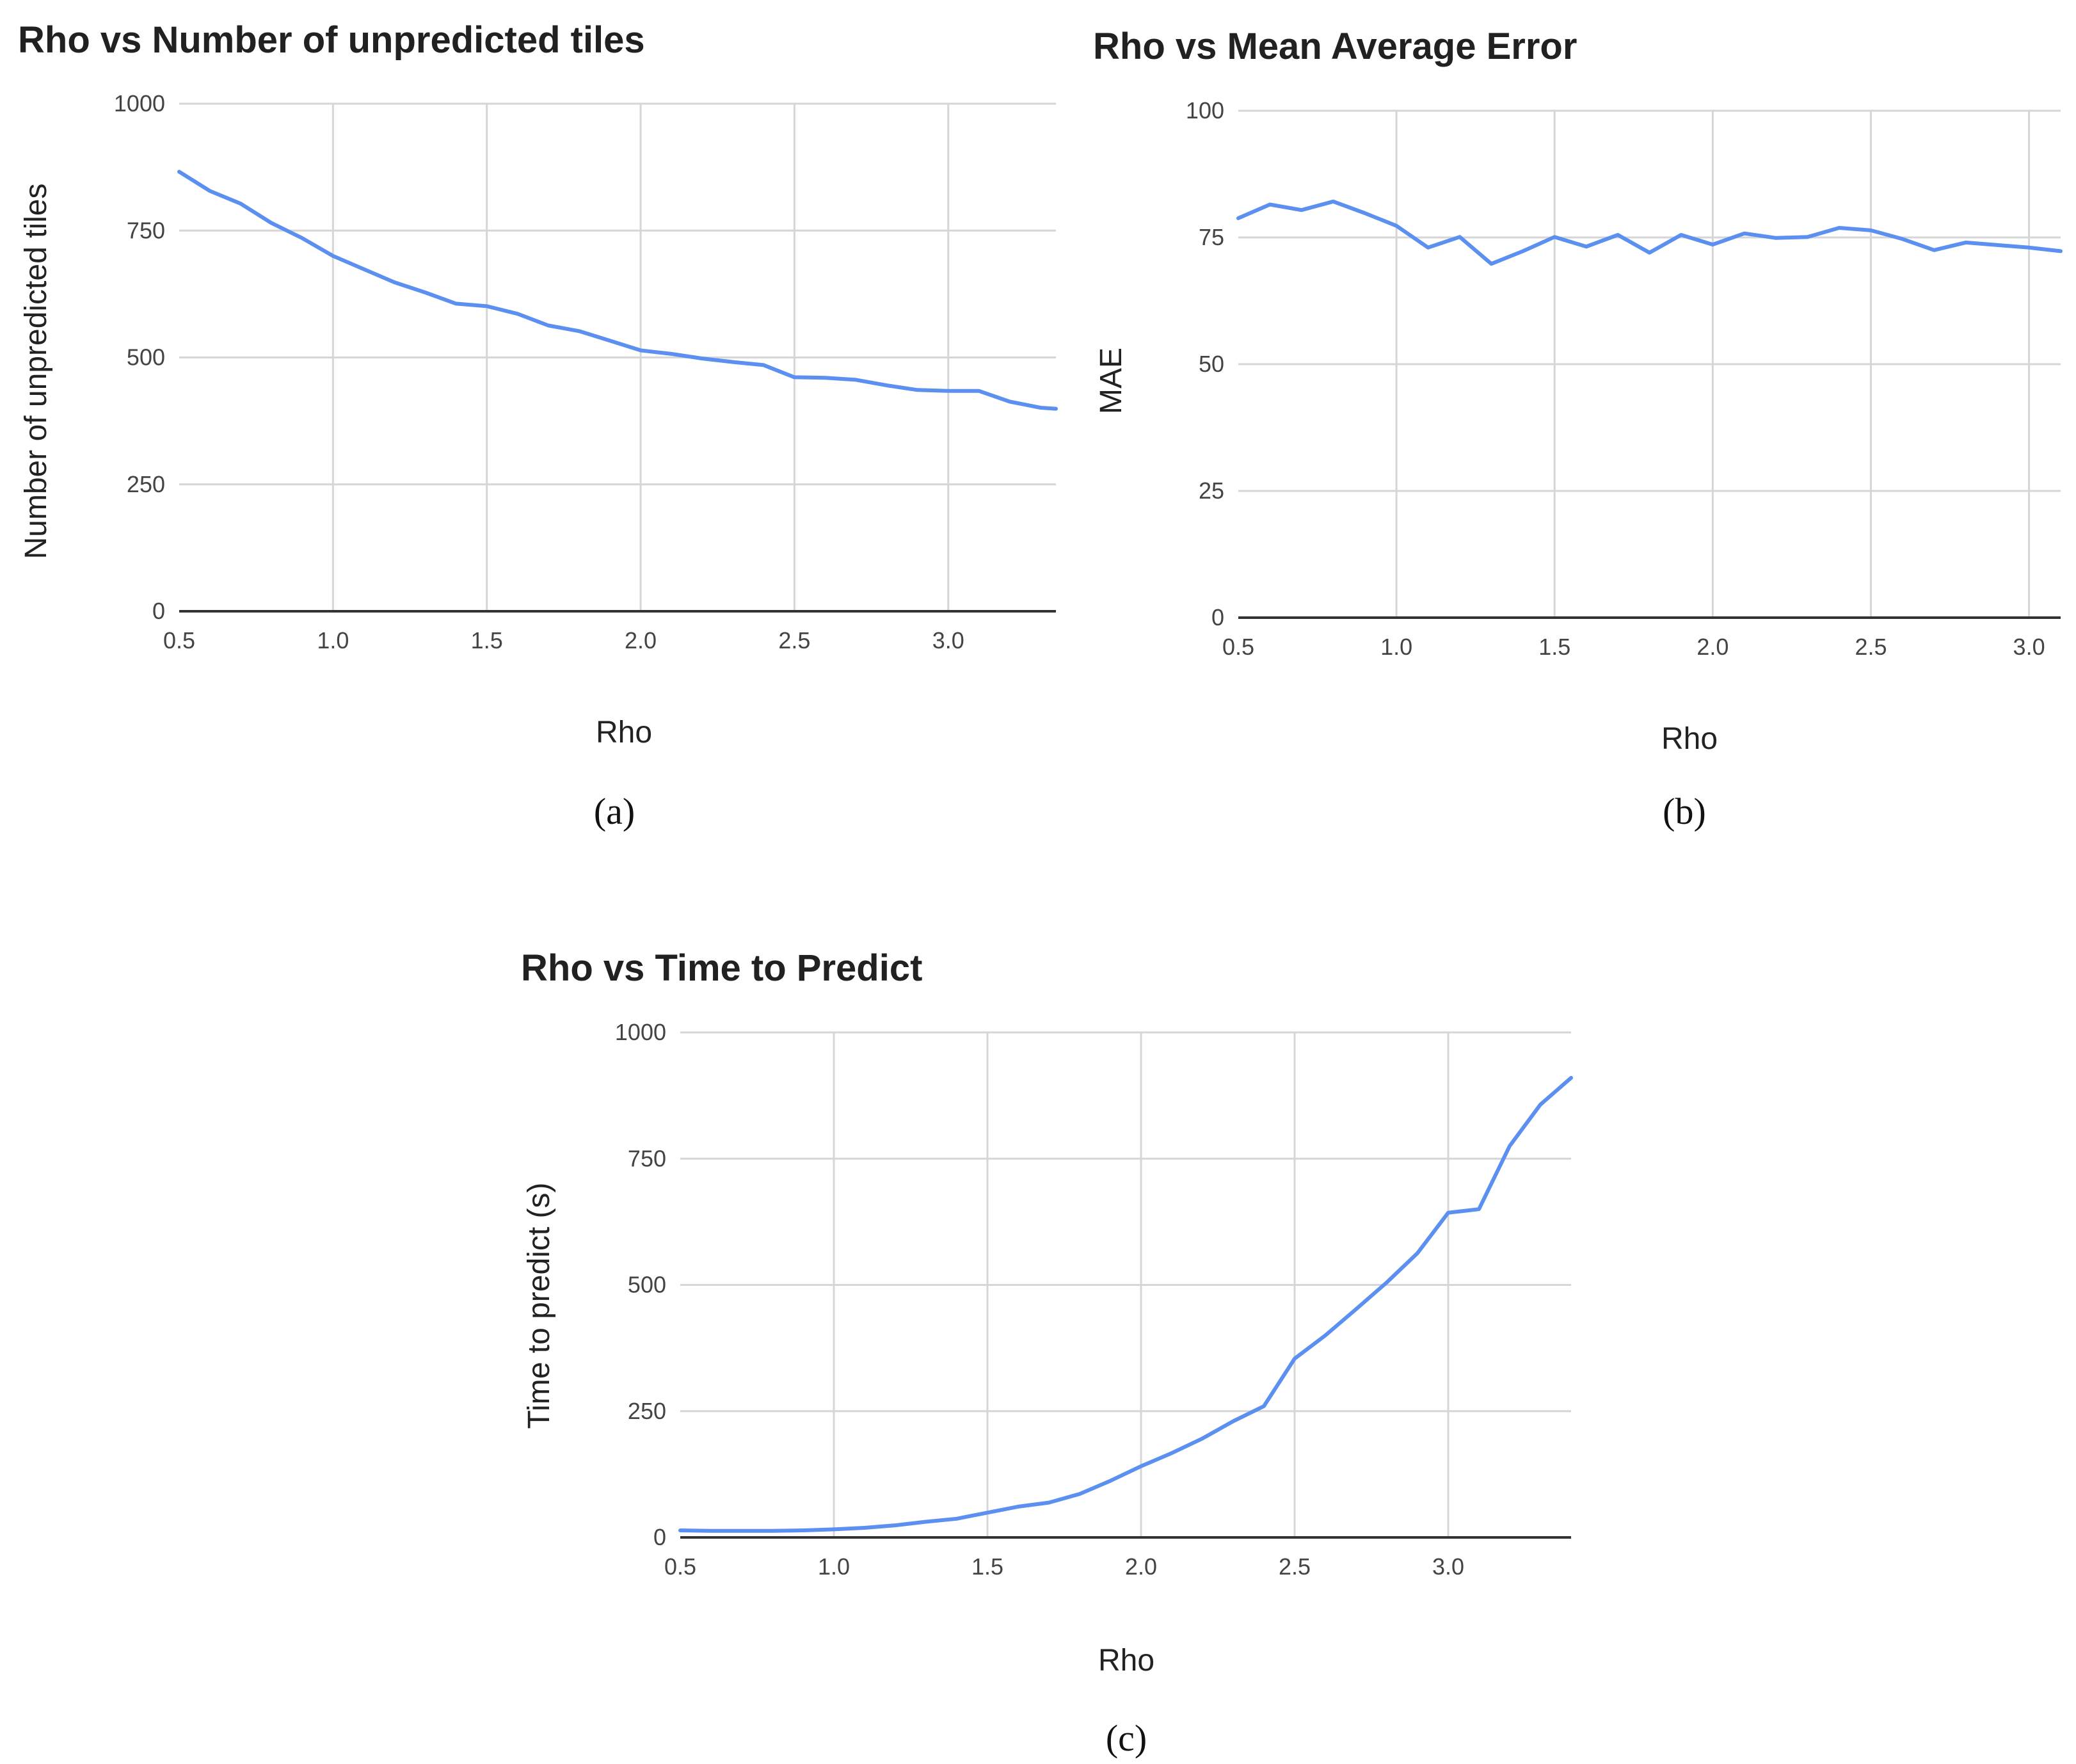  What do you see at coordinates (1211, 237) in the screenshot?
I see `y-tick-label: 75` at bounding box center [1211, 237].